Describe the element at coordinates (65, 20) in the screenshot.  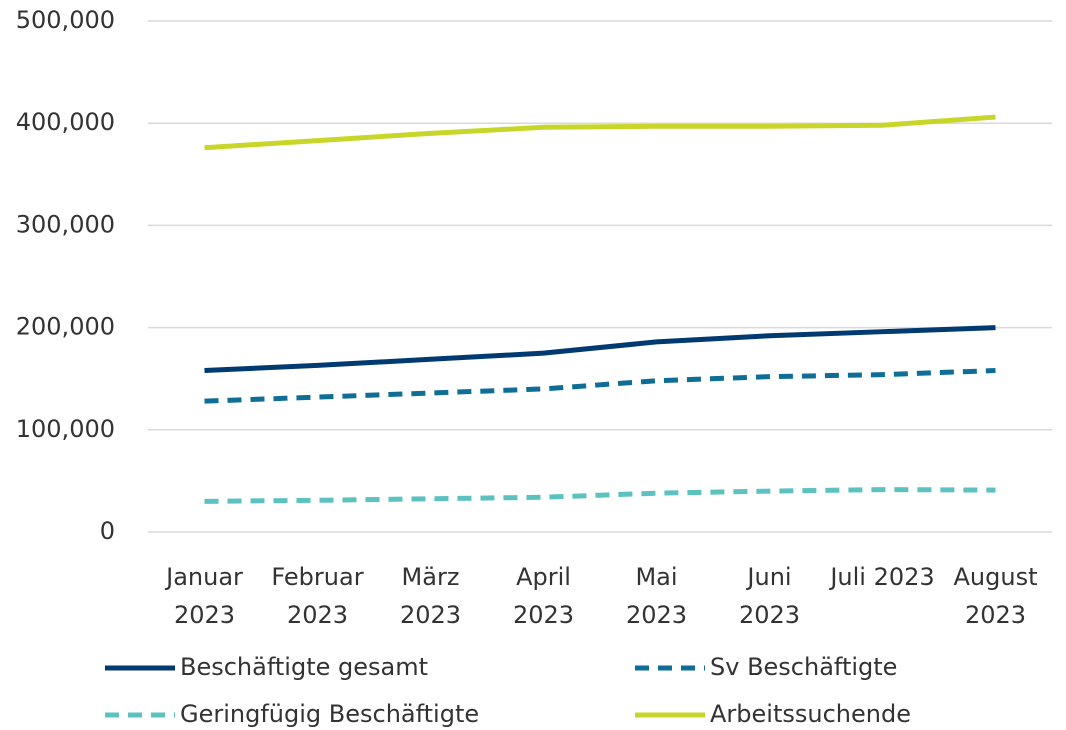
I see `y-tick-label: 500,000` at that location.